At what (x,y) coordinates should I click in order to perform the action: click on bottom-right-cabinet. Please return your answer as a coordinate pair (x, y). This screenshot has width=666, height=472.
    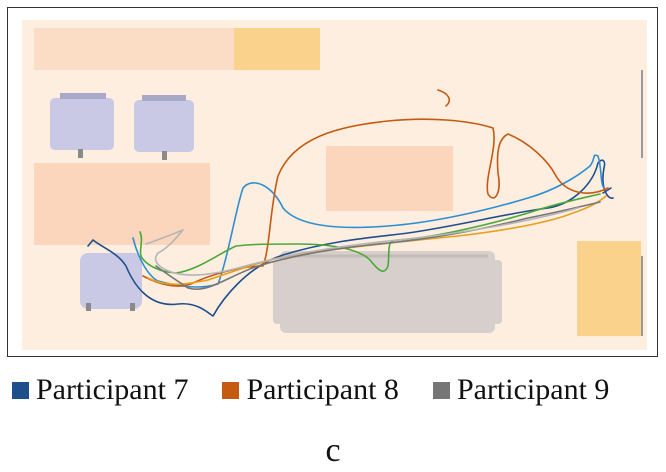
    Looking at the image, I should click on (609, 288).